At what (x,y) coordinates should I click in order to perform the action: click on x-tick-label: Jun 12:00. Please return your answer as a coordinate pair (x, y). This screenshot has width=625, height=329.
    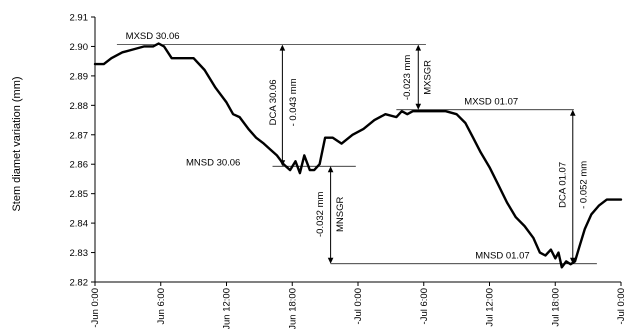
    Looking at the image, I should click on (227, 308).